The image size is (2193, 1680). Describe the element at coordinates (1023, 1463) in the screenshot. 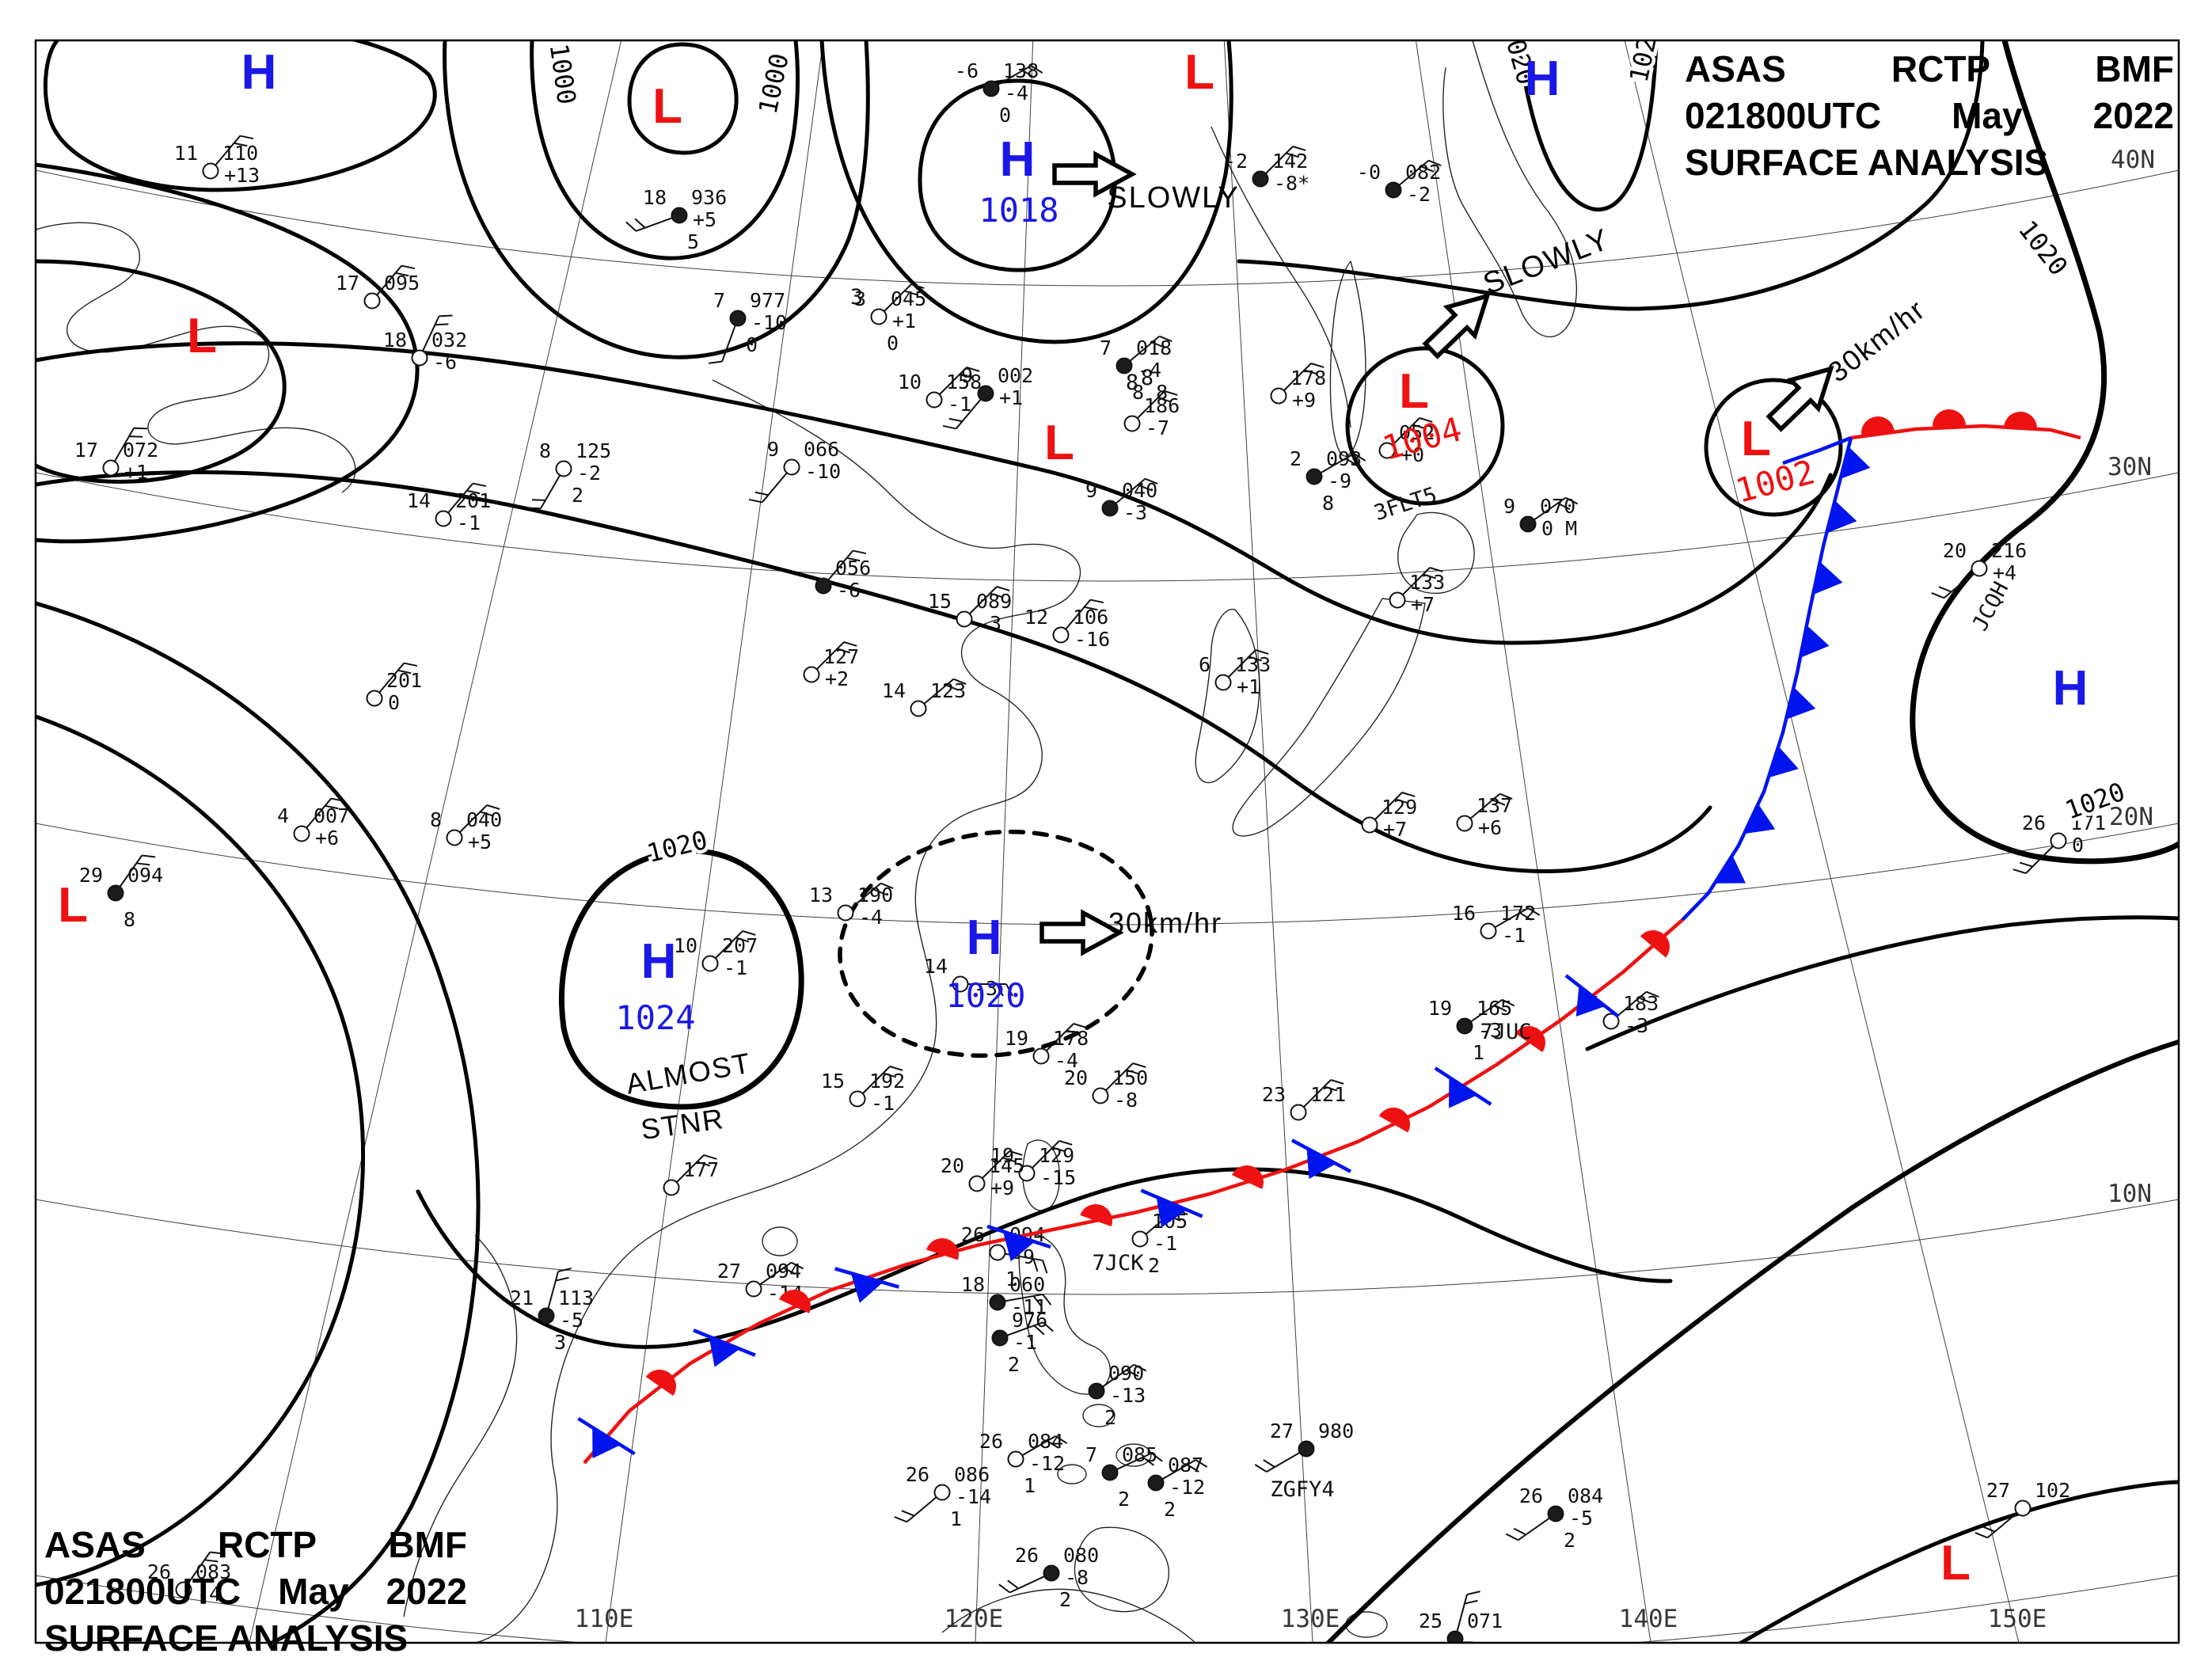

I see `station-plot: 26 084-121` at that location.